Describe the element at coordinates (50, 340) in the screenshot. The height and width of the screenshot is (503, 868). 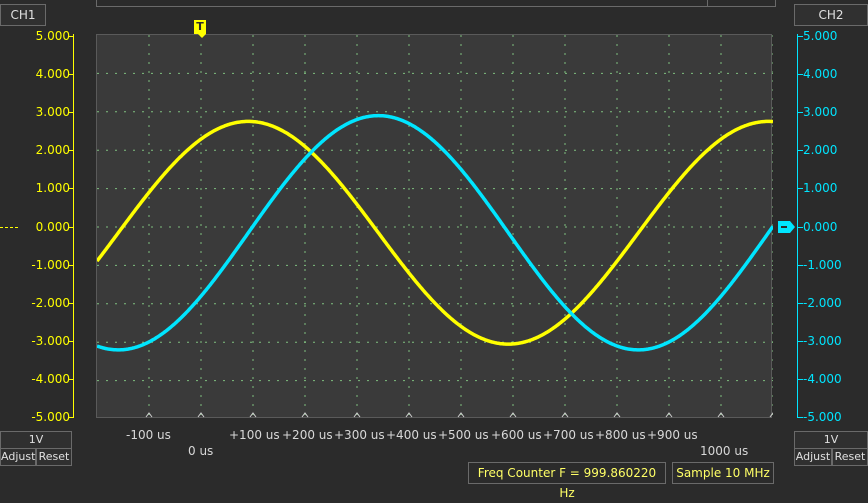
I see `ch1-tick-label: -3.000` at that location.